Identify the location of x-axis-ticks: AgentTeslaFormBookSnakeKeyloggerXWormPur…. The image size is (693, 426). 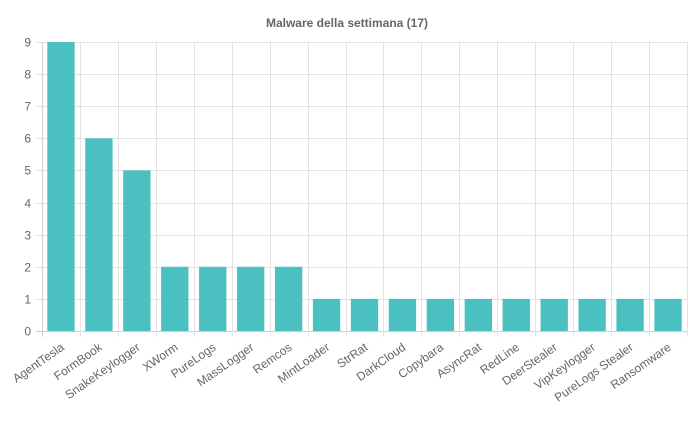
(342, 371).